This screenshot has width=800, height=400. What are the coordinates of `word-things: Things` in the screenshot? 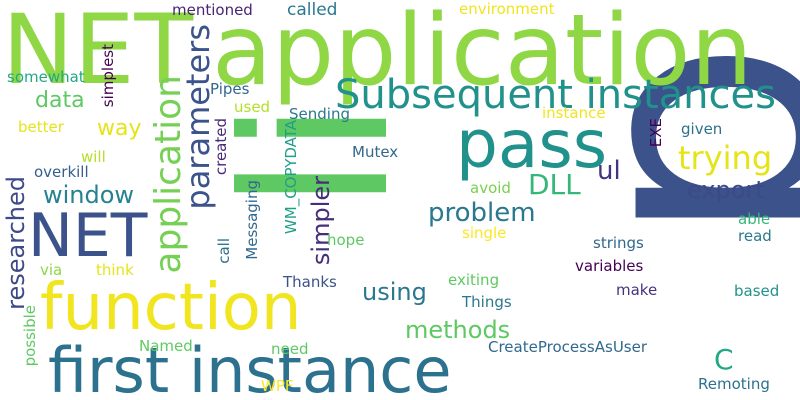 It's located at (487, 302).